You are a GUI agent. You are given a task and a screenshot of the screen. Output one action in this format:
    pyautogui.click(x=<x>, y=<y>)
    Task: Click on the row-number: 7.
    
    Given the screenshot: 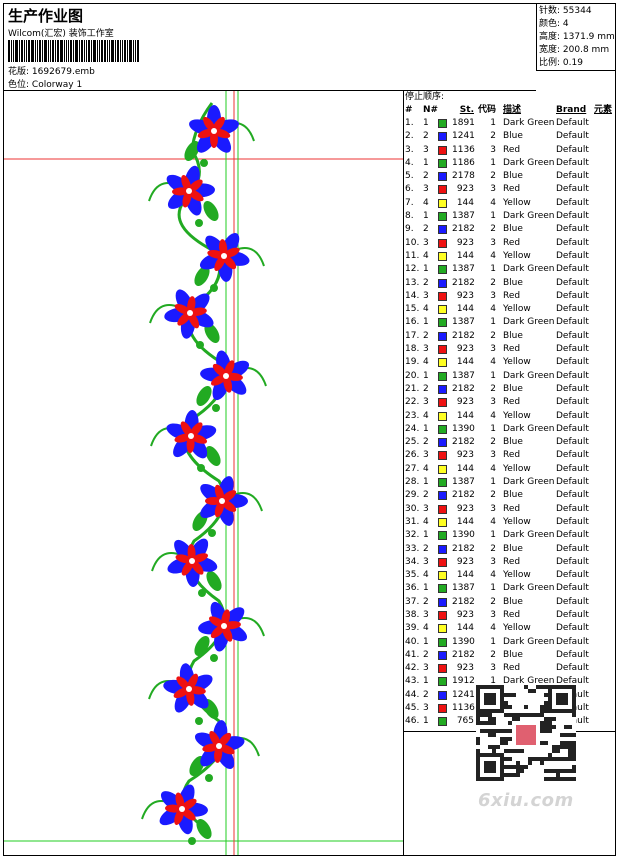 What is the action you would take?
    pyautogui.click(x=409, y=202)
    